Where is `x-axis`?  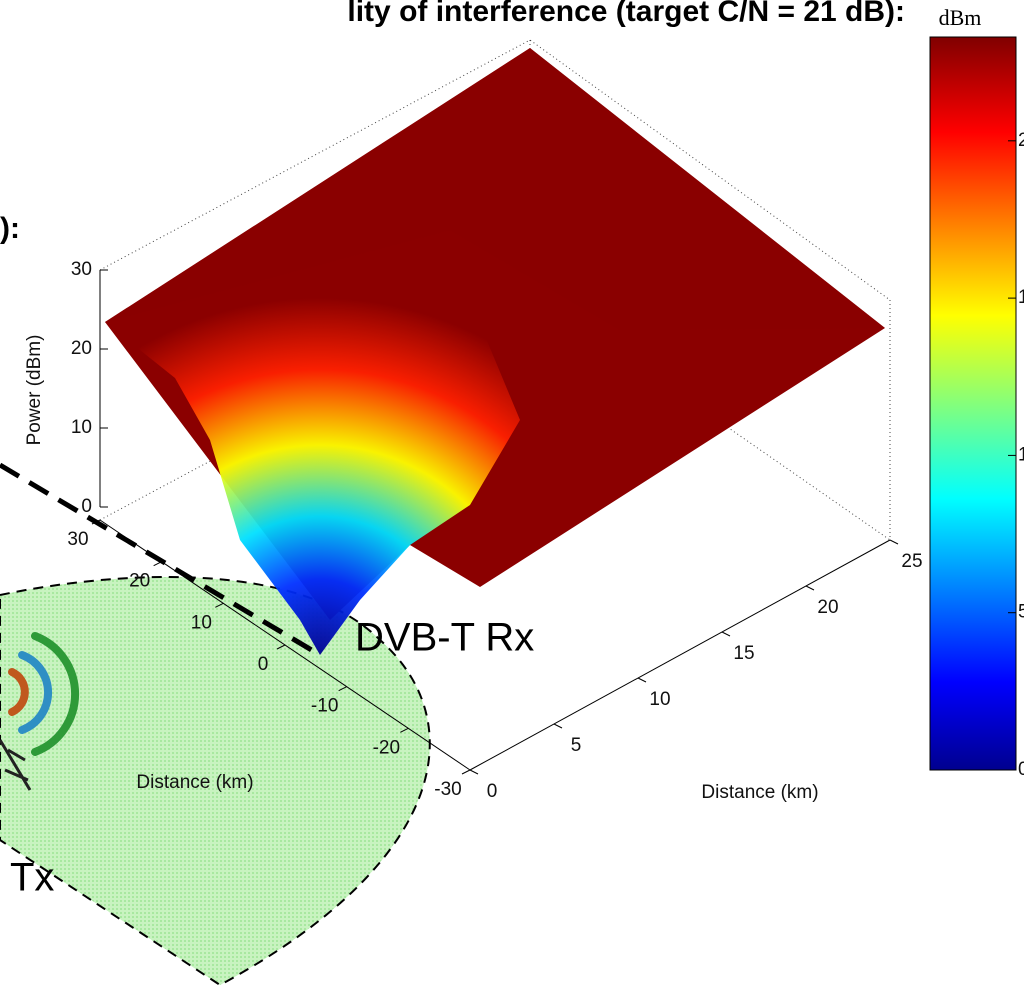 x-axis is located at coordinates (680, 655).